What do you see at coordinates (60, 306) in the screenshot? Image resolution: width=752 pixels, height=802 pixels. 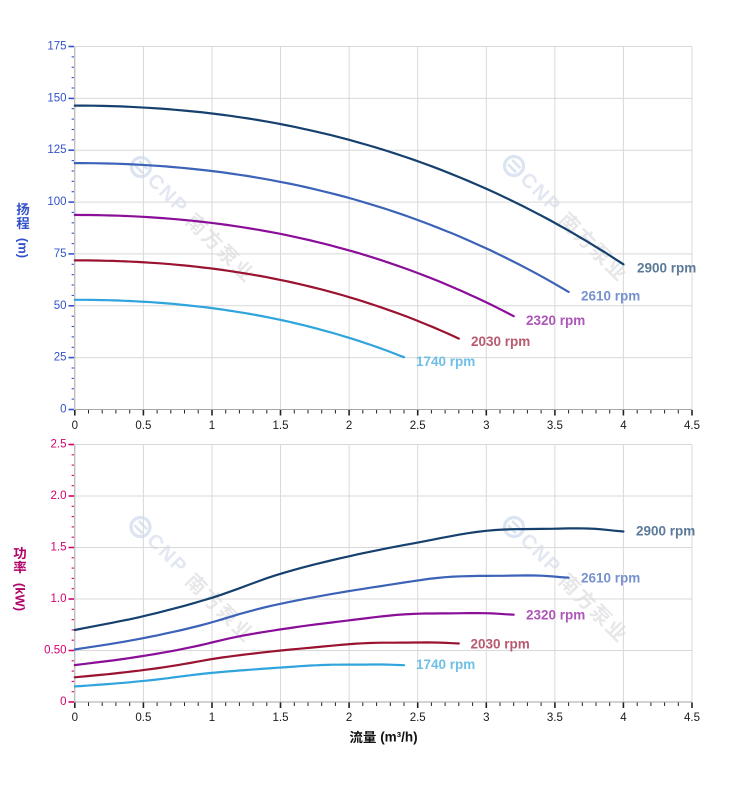 I see `svg-text: 50` at bounding box center [60, 306].